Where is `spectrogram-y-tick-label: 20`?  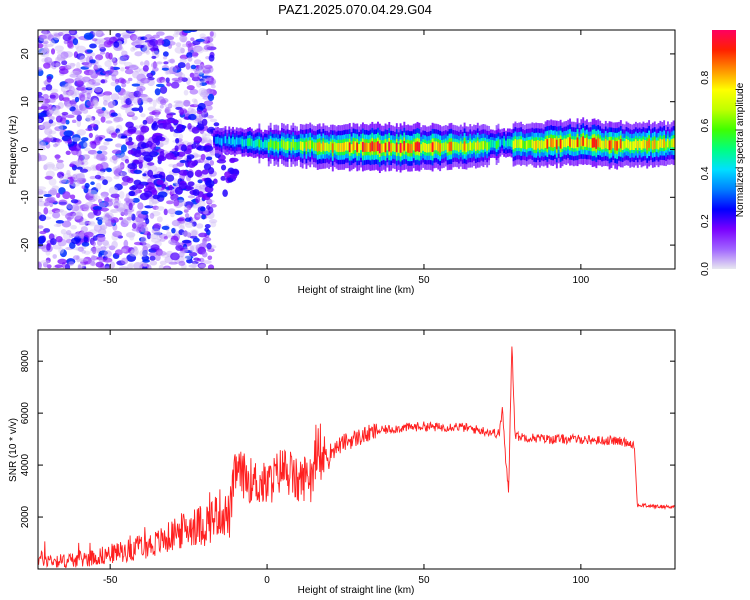
spectrogram-y-tick-label: 20 is located at coordinates (25, 54).